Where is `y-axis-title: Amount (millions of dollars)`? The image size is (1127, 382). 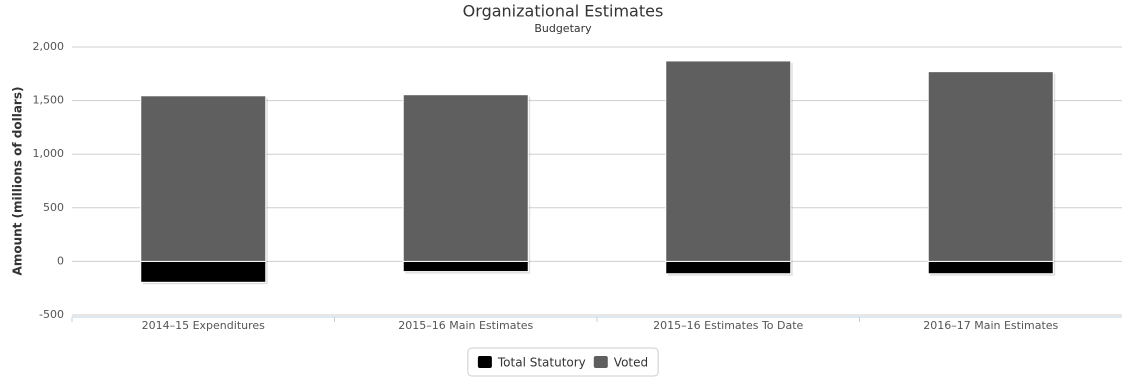
y-axis-title: Amount (millions of dollars) is located at coordinates (18, 181).